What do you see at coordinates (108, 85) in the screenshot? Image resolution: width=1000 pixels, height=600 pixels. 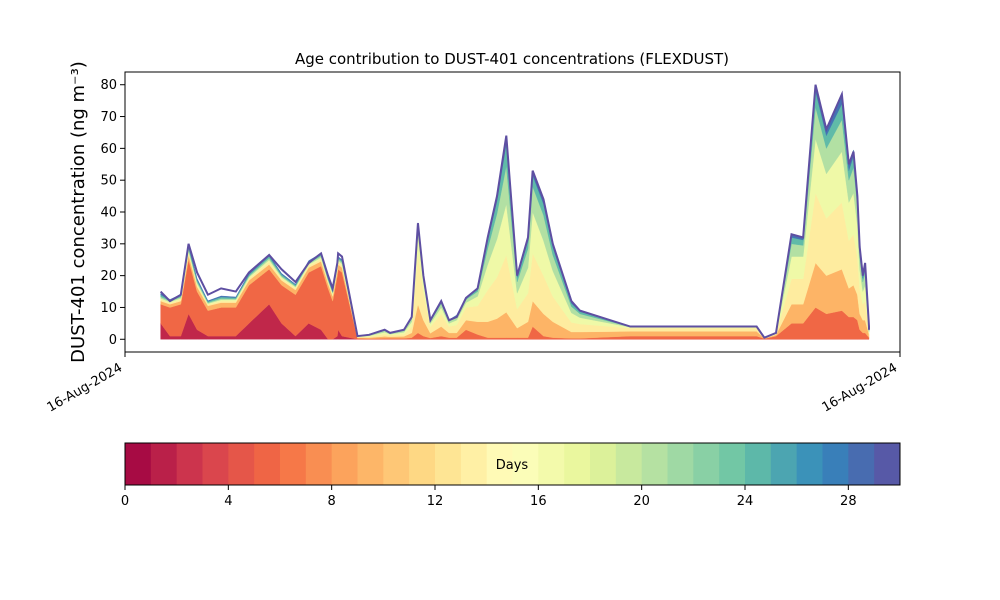 I see `y-tick-label: 80` at bounding box center [108, 85].